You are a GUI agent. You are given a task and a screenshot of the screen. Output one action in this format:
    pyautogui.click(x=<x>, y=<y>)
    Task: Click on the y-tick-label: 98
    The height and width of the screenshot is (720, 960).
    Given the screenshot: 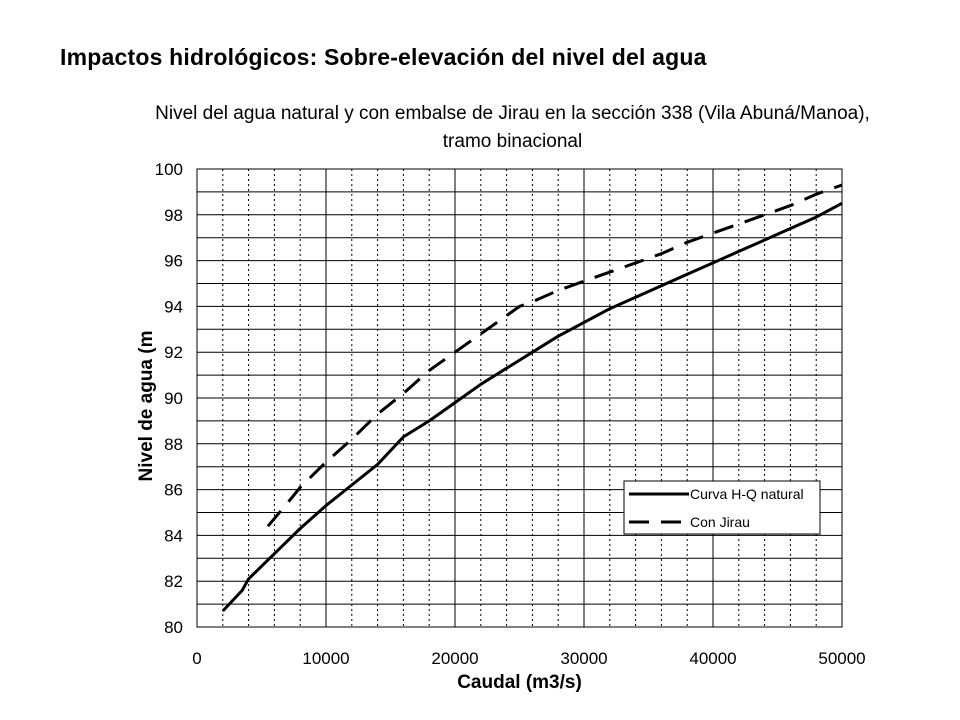 What is the action you would take?
    pyautogui.click(x=173, y=215)
    